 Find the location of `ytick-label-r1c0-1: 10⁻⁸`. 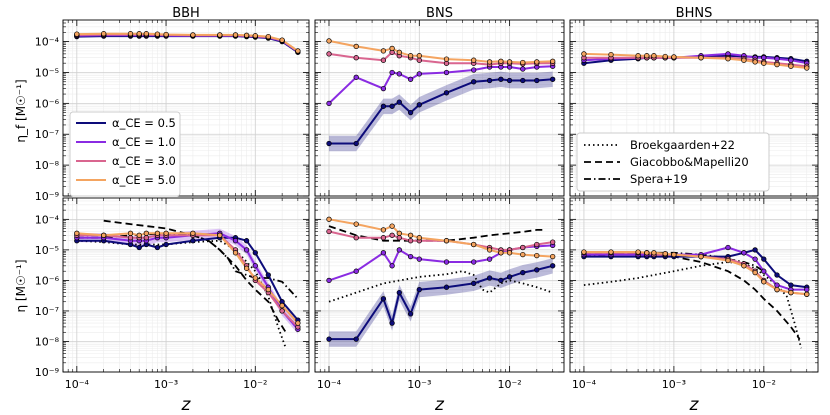

ytick-label-r1c0-1: 10⁻⁸ is located at coordinates (47, 341).